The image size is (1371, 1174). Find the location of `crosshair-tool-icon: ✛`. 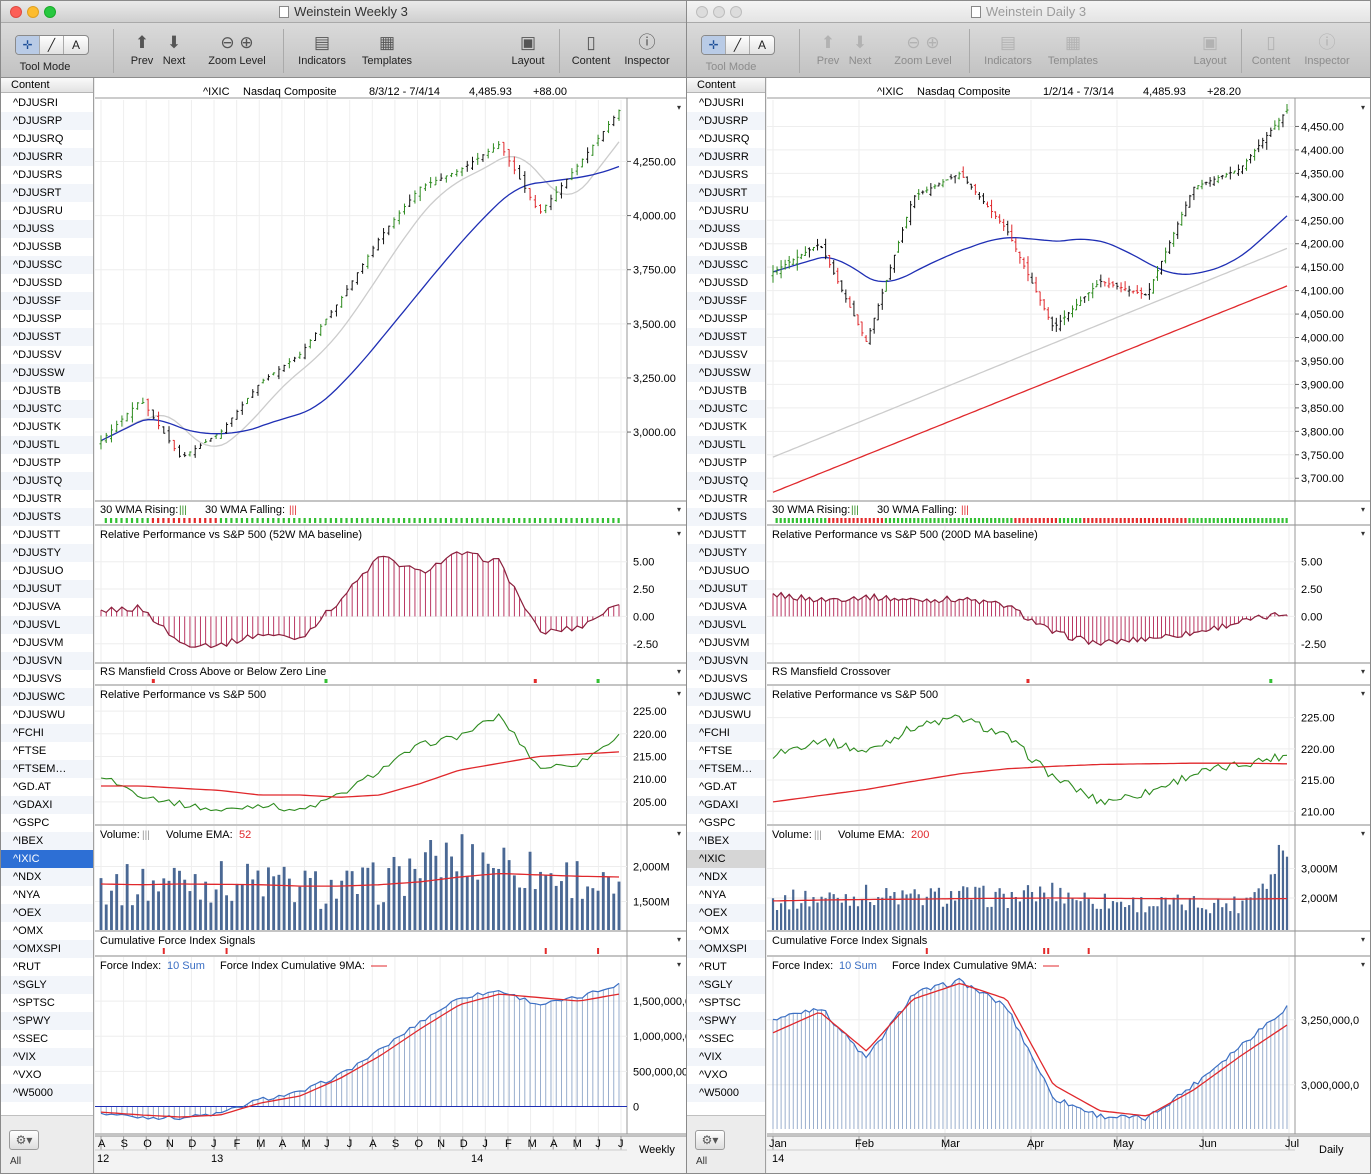

crosshair-tool-icon: ✛ is located at coordinates (28, 45).